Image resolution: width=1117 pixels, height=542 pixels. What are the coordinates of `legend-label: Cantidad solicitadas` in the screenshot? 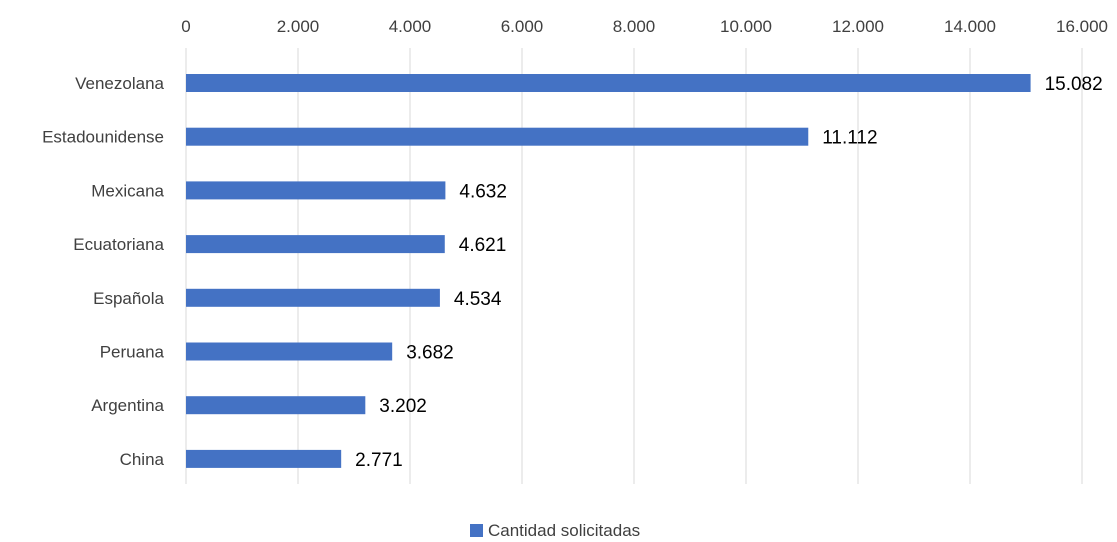 It's located at (564, 530).